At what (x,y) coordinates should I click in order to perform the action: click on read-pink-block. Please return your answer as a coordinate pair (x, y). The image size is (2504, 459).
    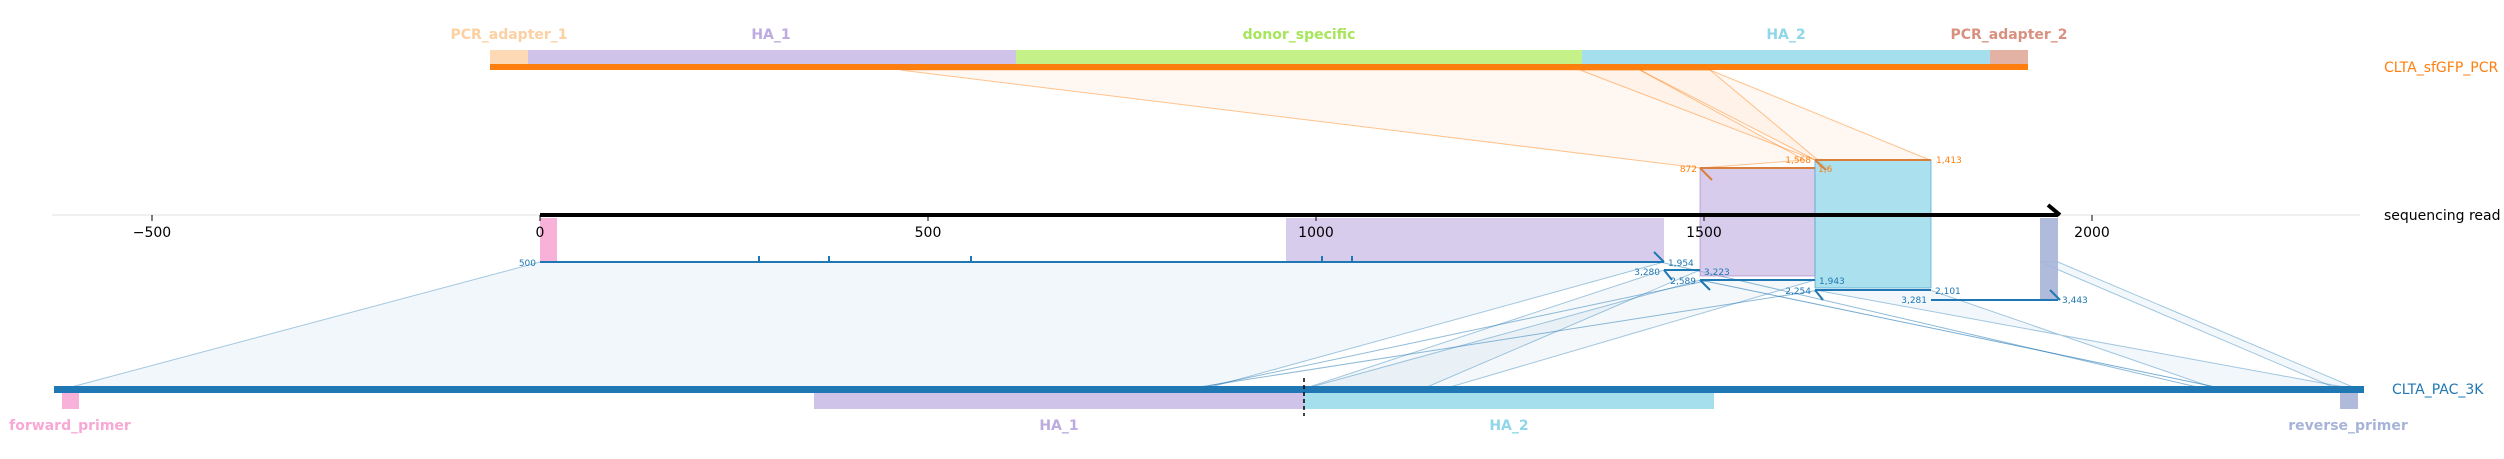
    Looking at the image, I should click on (548, 240).